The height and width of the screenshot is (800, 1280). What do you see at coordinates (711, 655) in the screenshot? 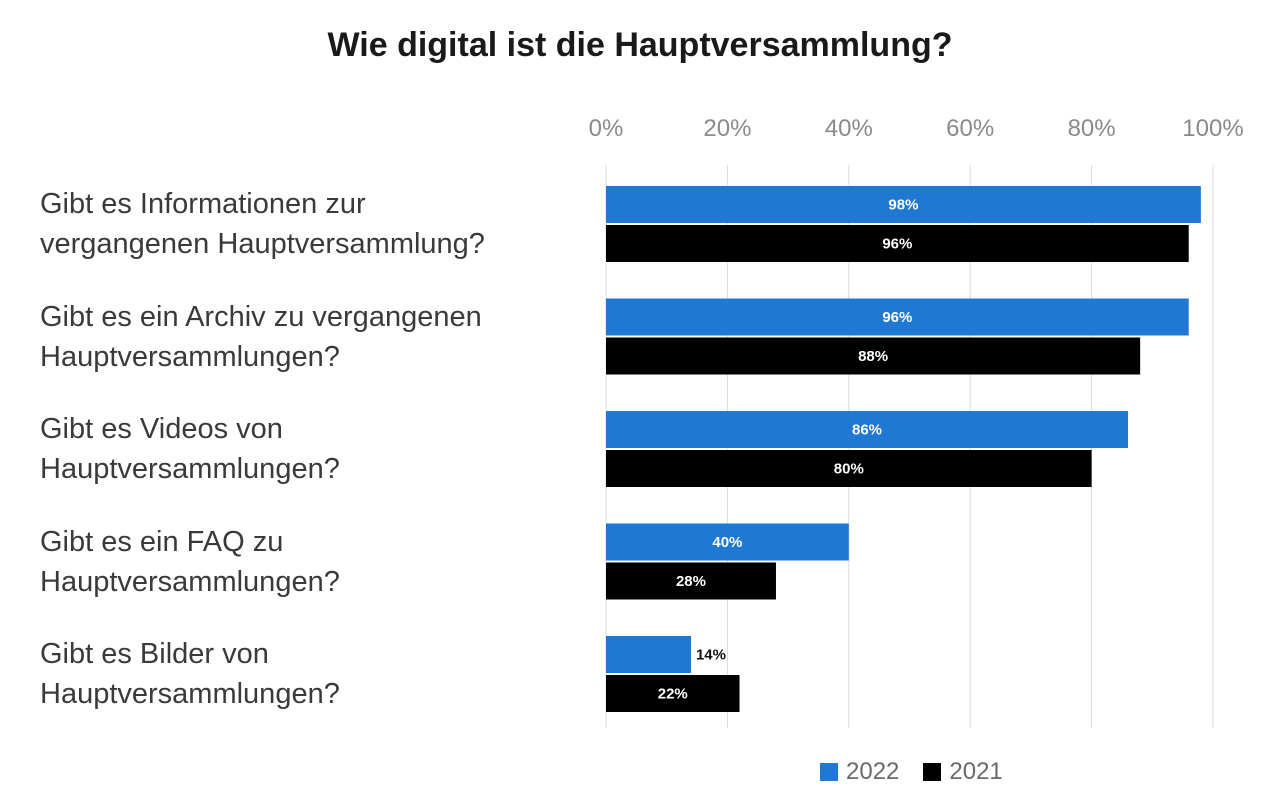
I see `data-label: 14%` at bounding box center [711, 655].